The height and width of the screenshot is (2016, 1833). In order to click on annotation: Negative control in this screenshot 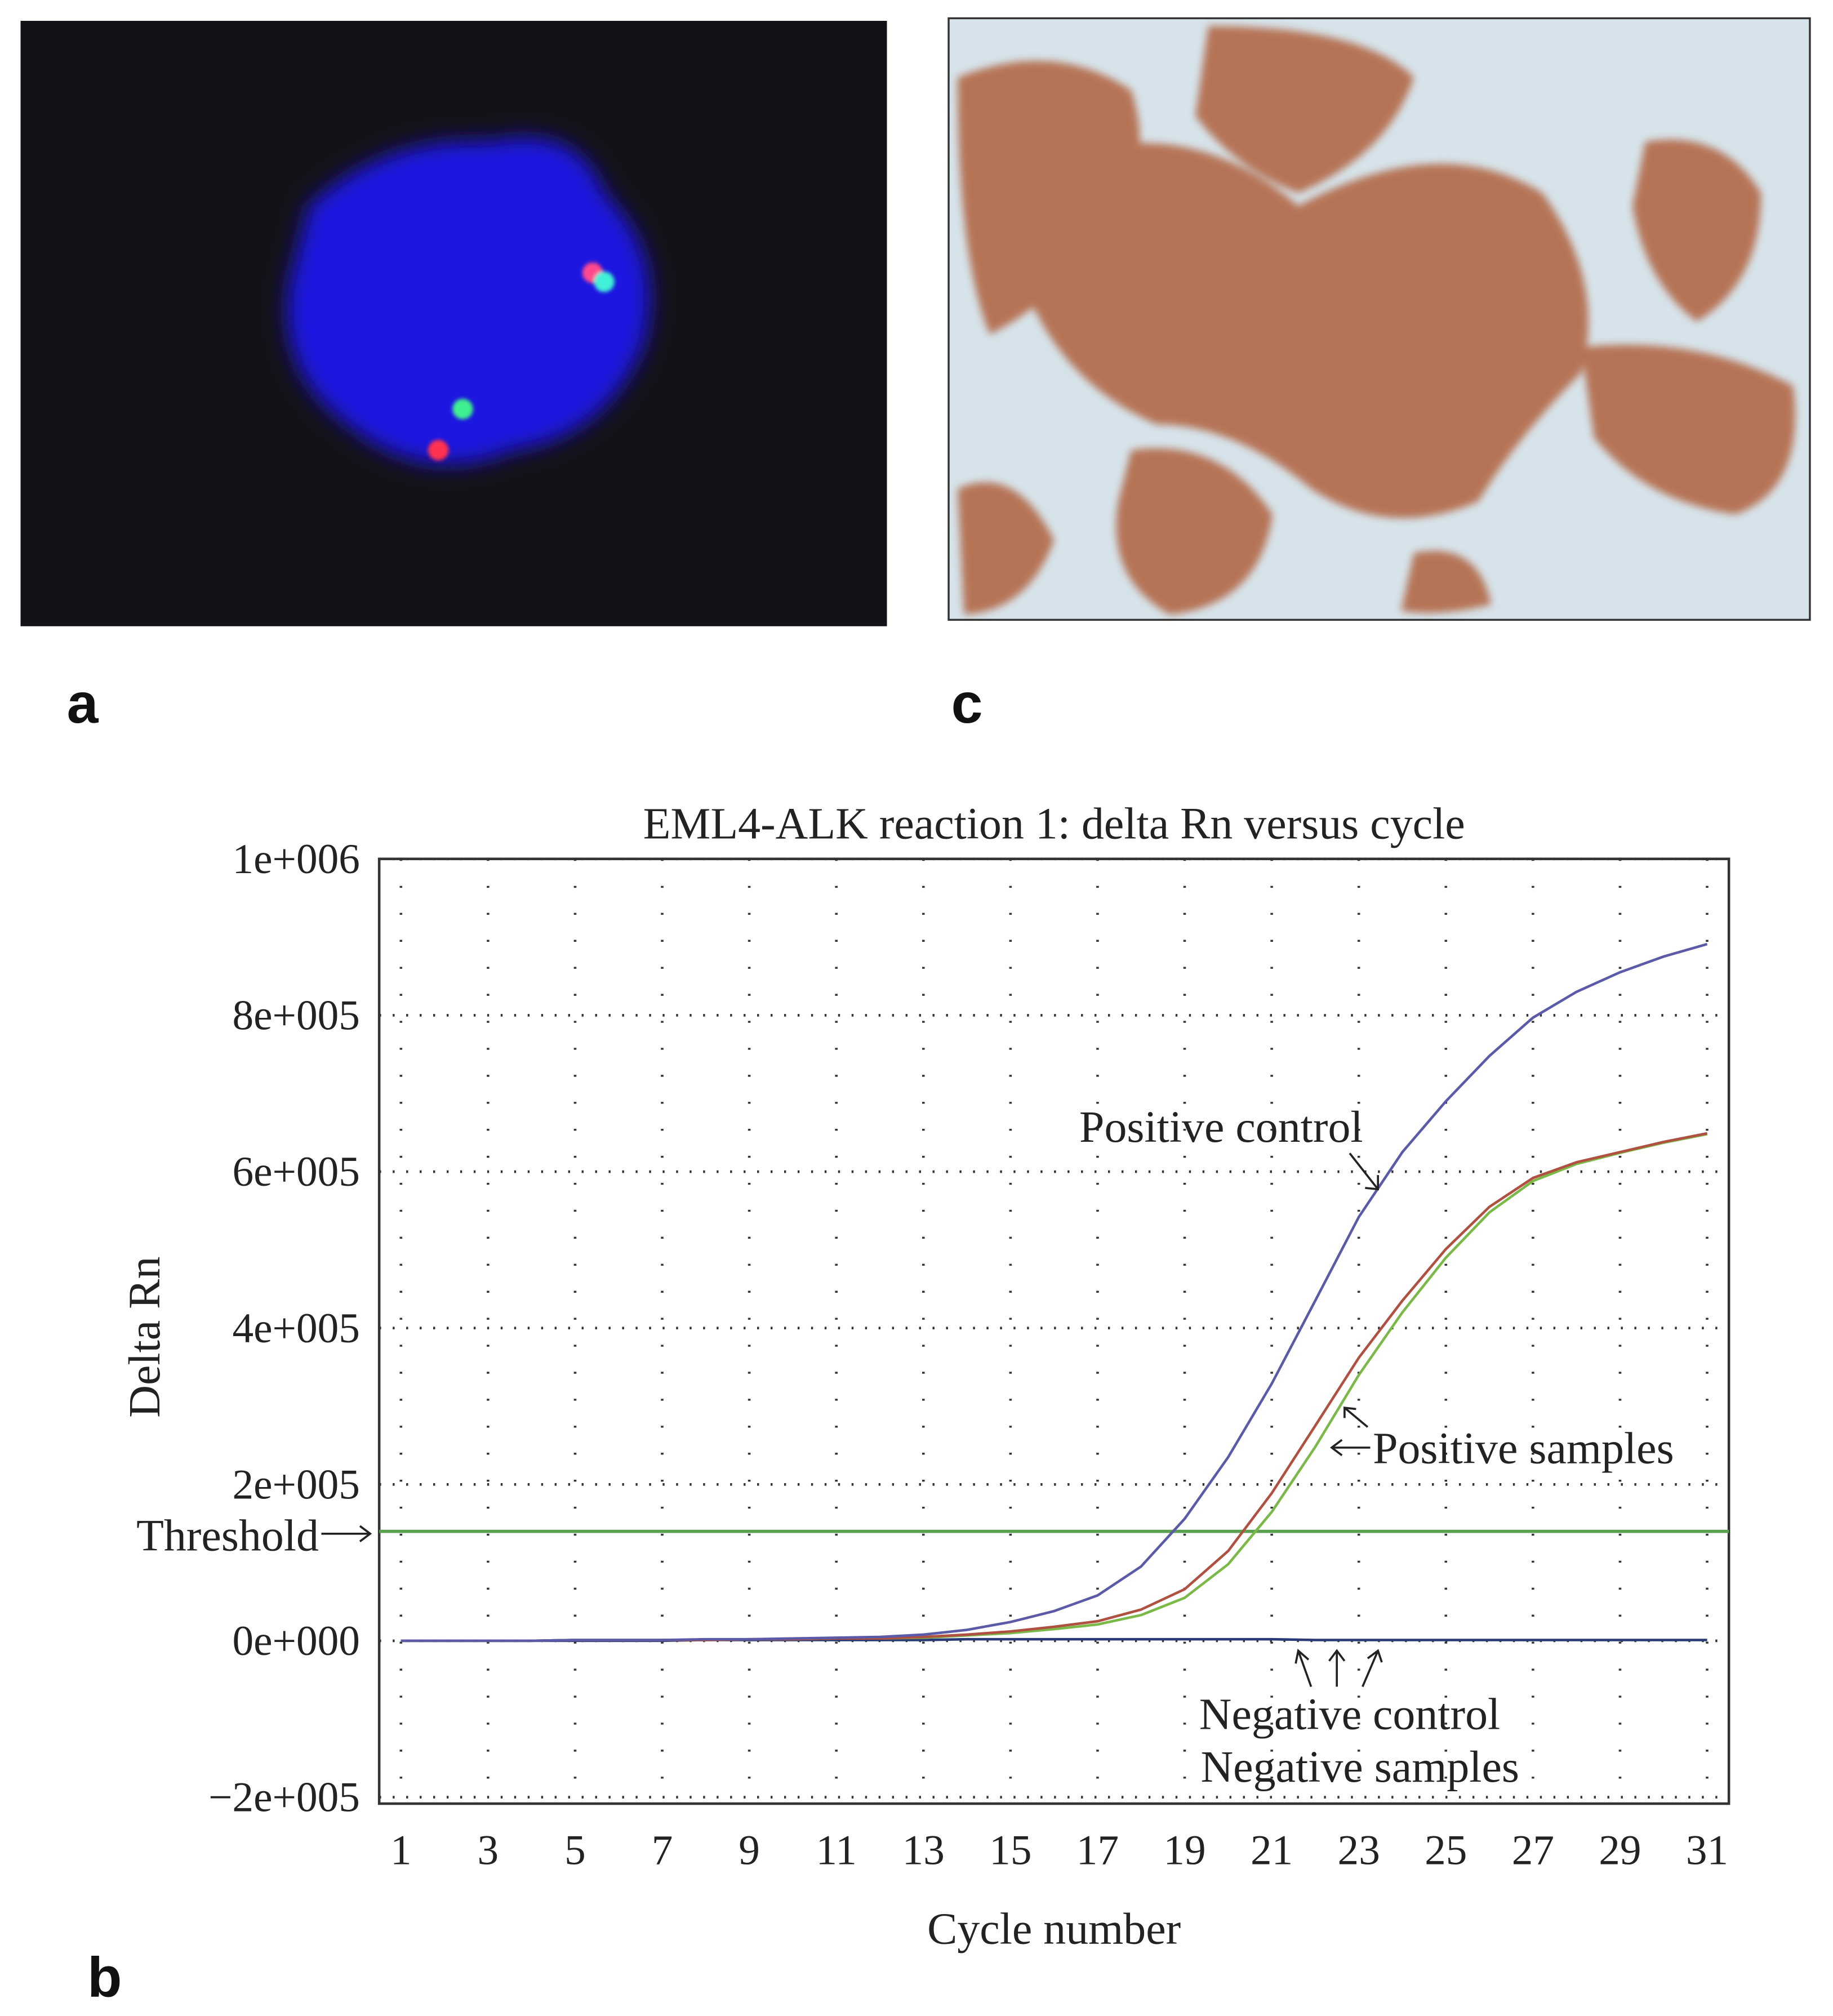, I will do `click(1349, 1715)`.